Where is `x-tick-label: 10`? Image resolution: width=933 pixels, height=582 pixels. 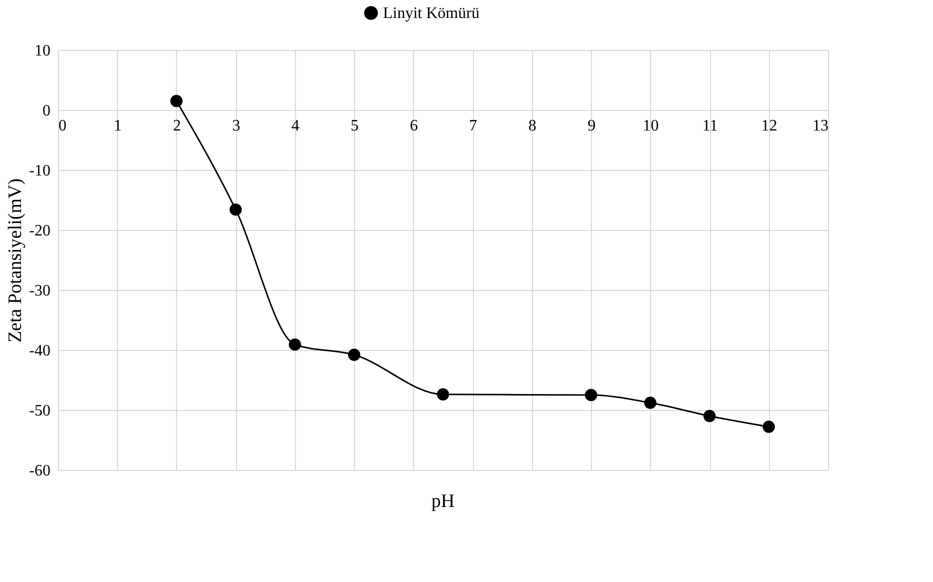
x-tick-label: 10 is located at coordinates (650, 126).